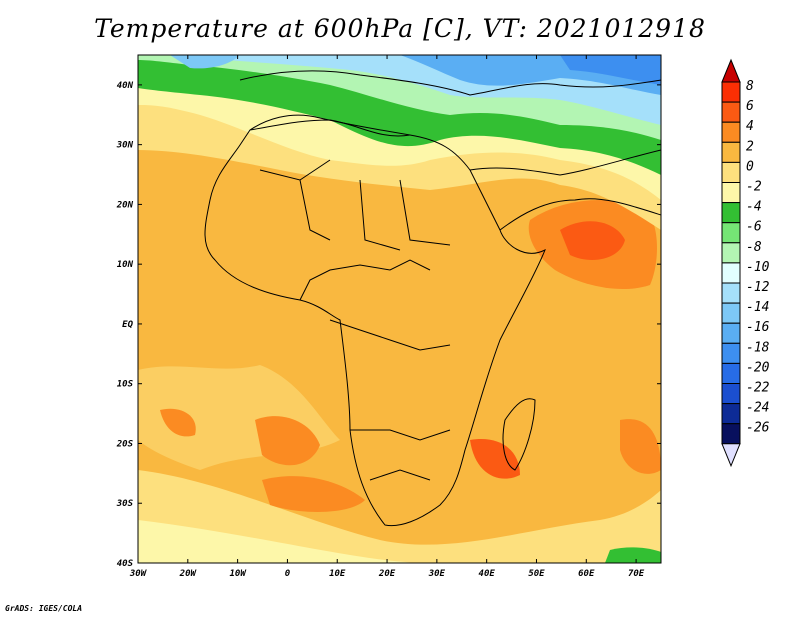 Image resolution: width=800 pixels, height=618 pixels. Describe the element at coordinates (758, 287) in the screenshot. I see `colorbar-label: -12` at that location.